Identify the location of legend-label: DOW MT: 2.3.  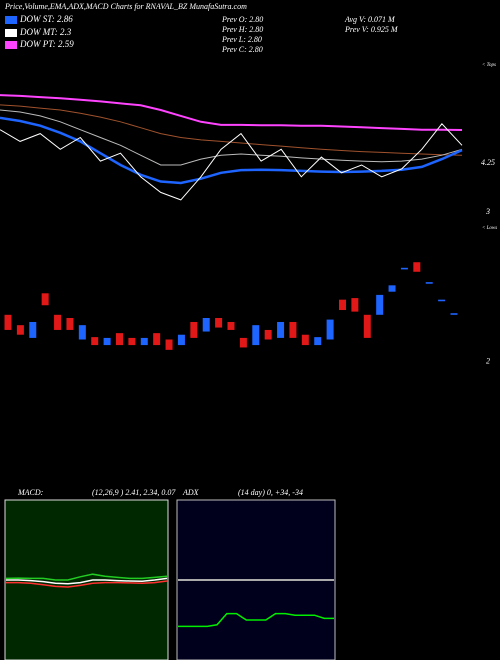
(45, 32).